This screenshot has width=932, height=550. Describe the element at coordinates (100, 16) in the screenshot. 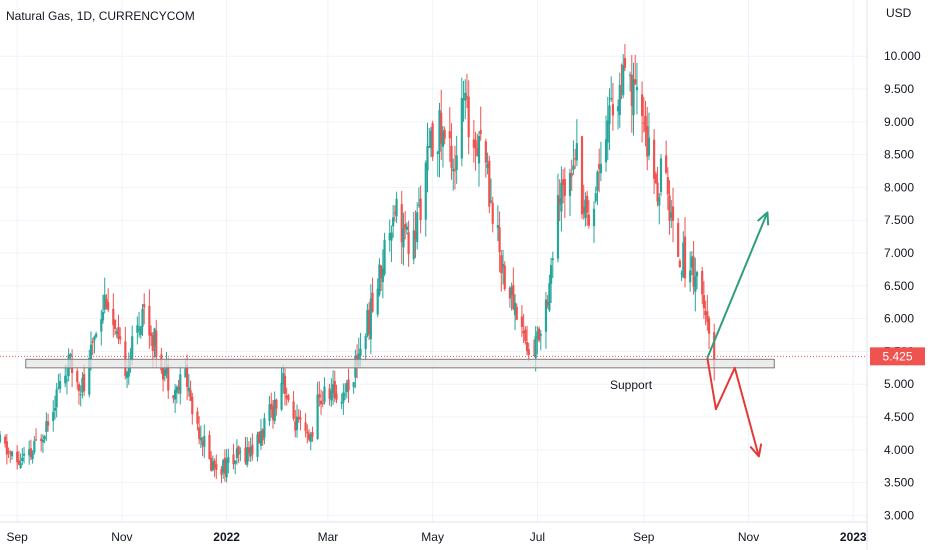

I see `chart-title: Natural Gas, 1D, CURRENCYCOM` at that location.